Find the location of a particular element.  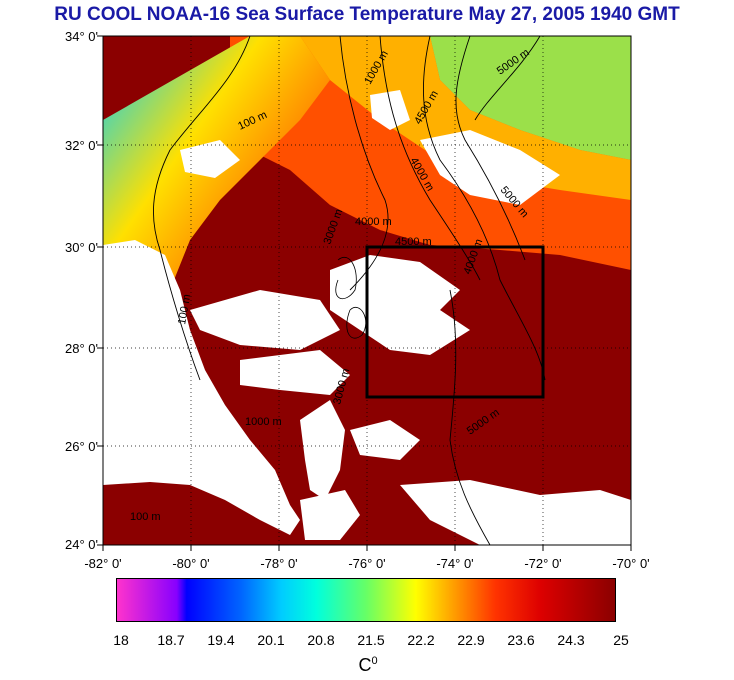

colorbar-tick-label: 20.1 is located at coordinates (271, 640).